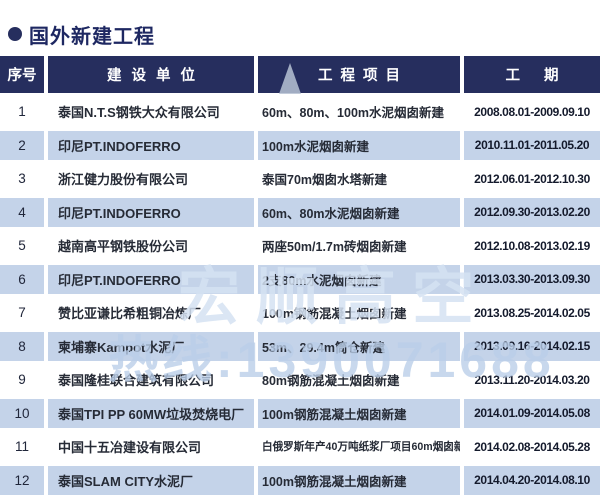 The height and width of the screenshot is (500, 600). What do you see at coordinates (130, 448) in the screenshot?
I see `cell-company: 中国十五冶建设有限公司` at bounding box center [130, 448].